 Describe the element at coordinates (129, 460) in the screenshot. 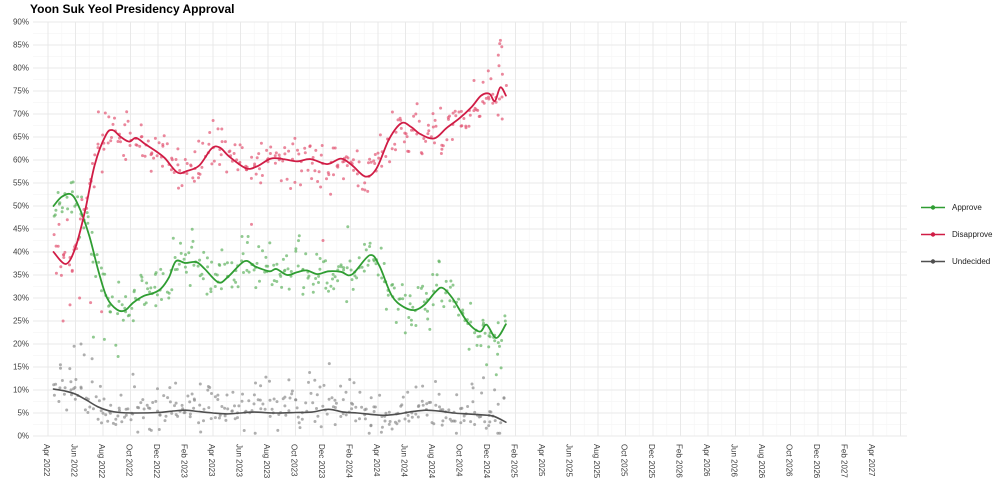

I see `x-tick-label: Oct 2022` at that location.